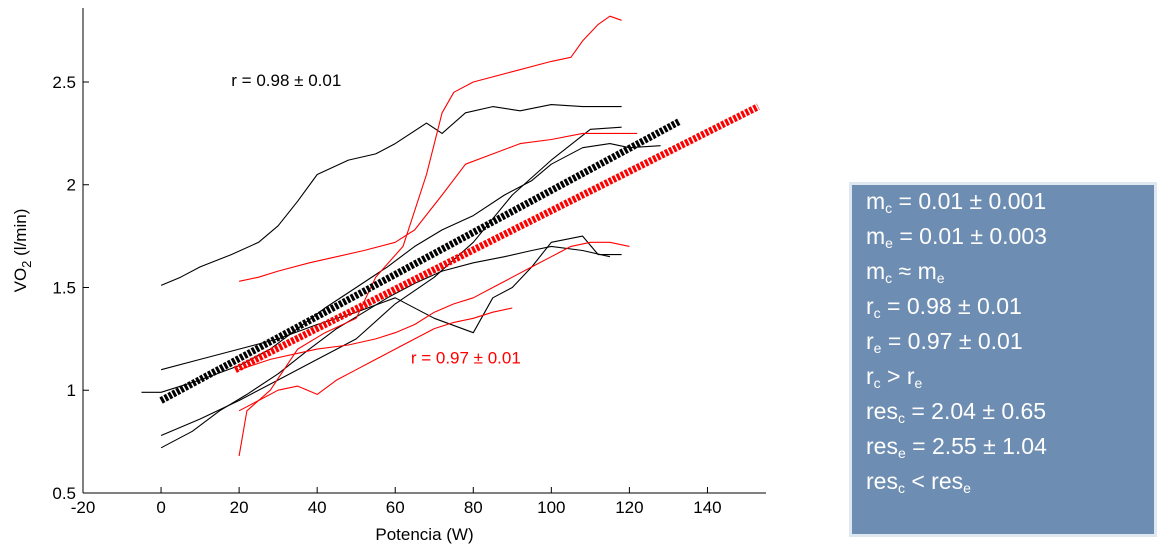  I want to click on stat-line: rc = 0.98 ± 0.01, so click(1011, 306).